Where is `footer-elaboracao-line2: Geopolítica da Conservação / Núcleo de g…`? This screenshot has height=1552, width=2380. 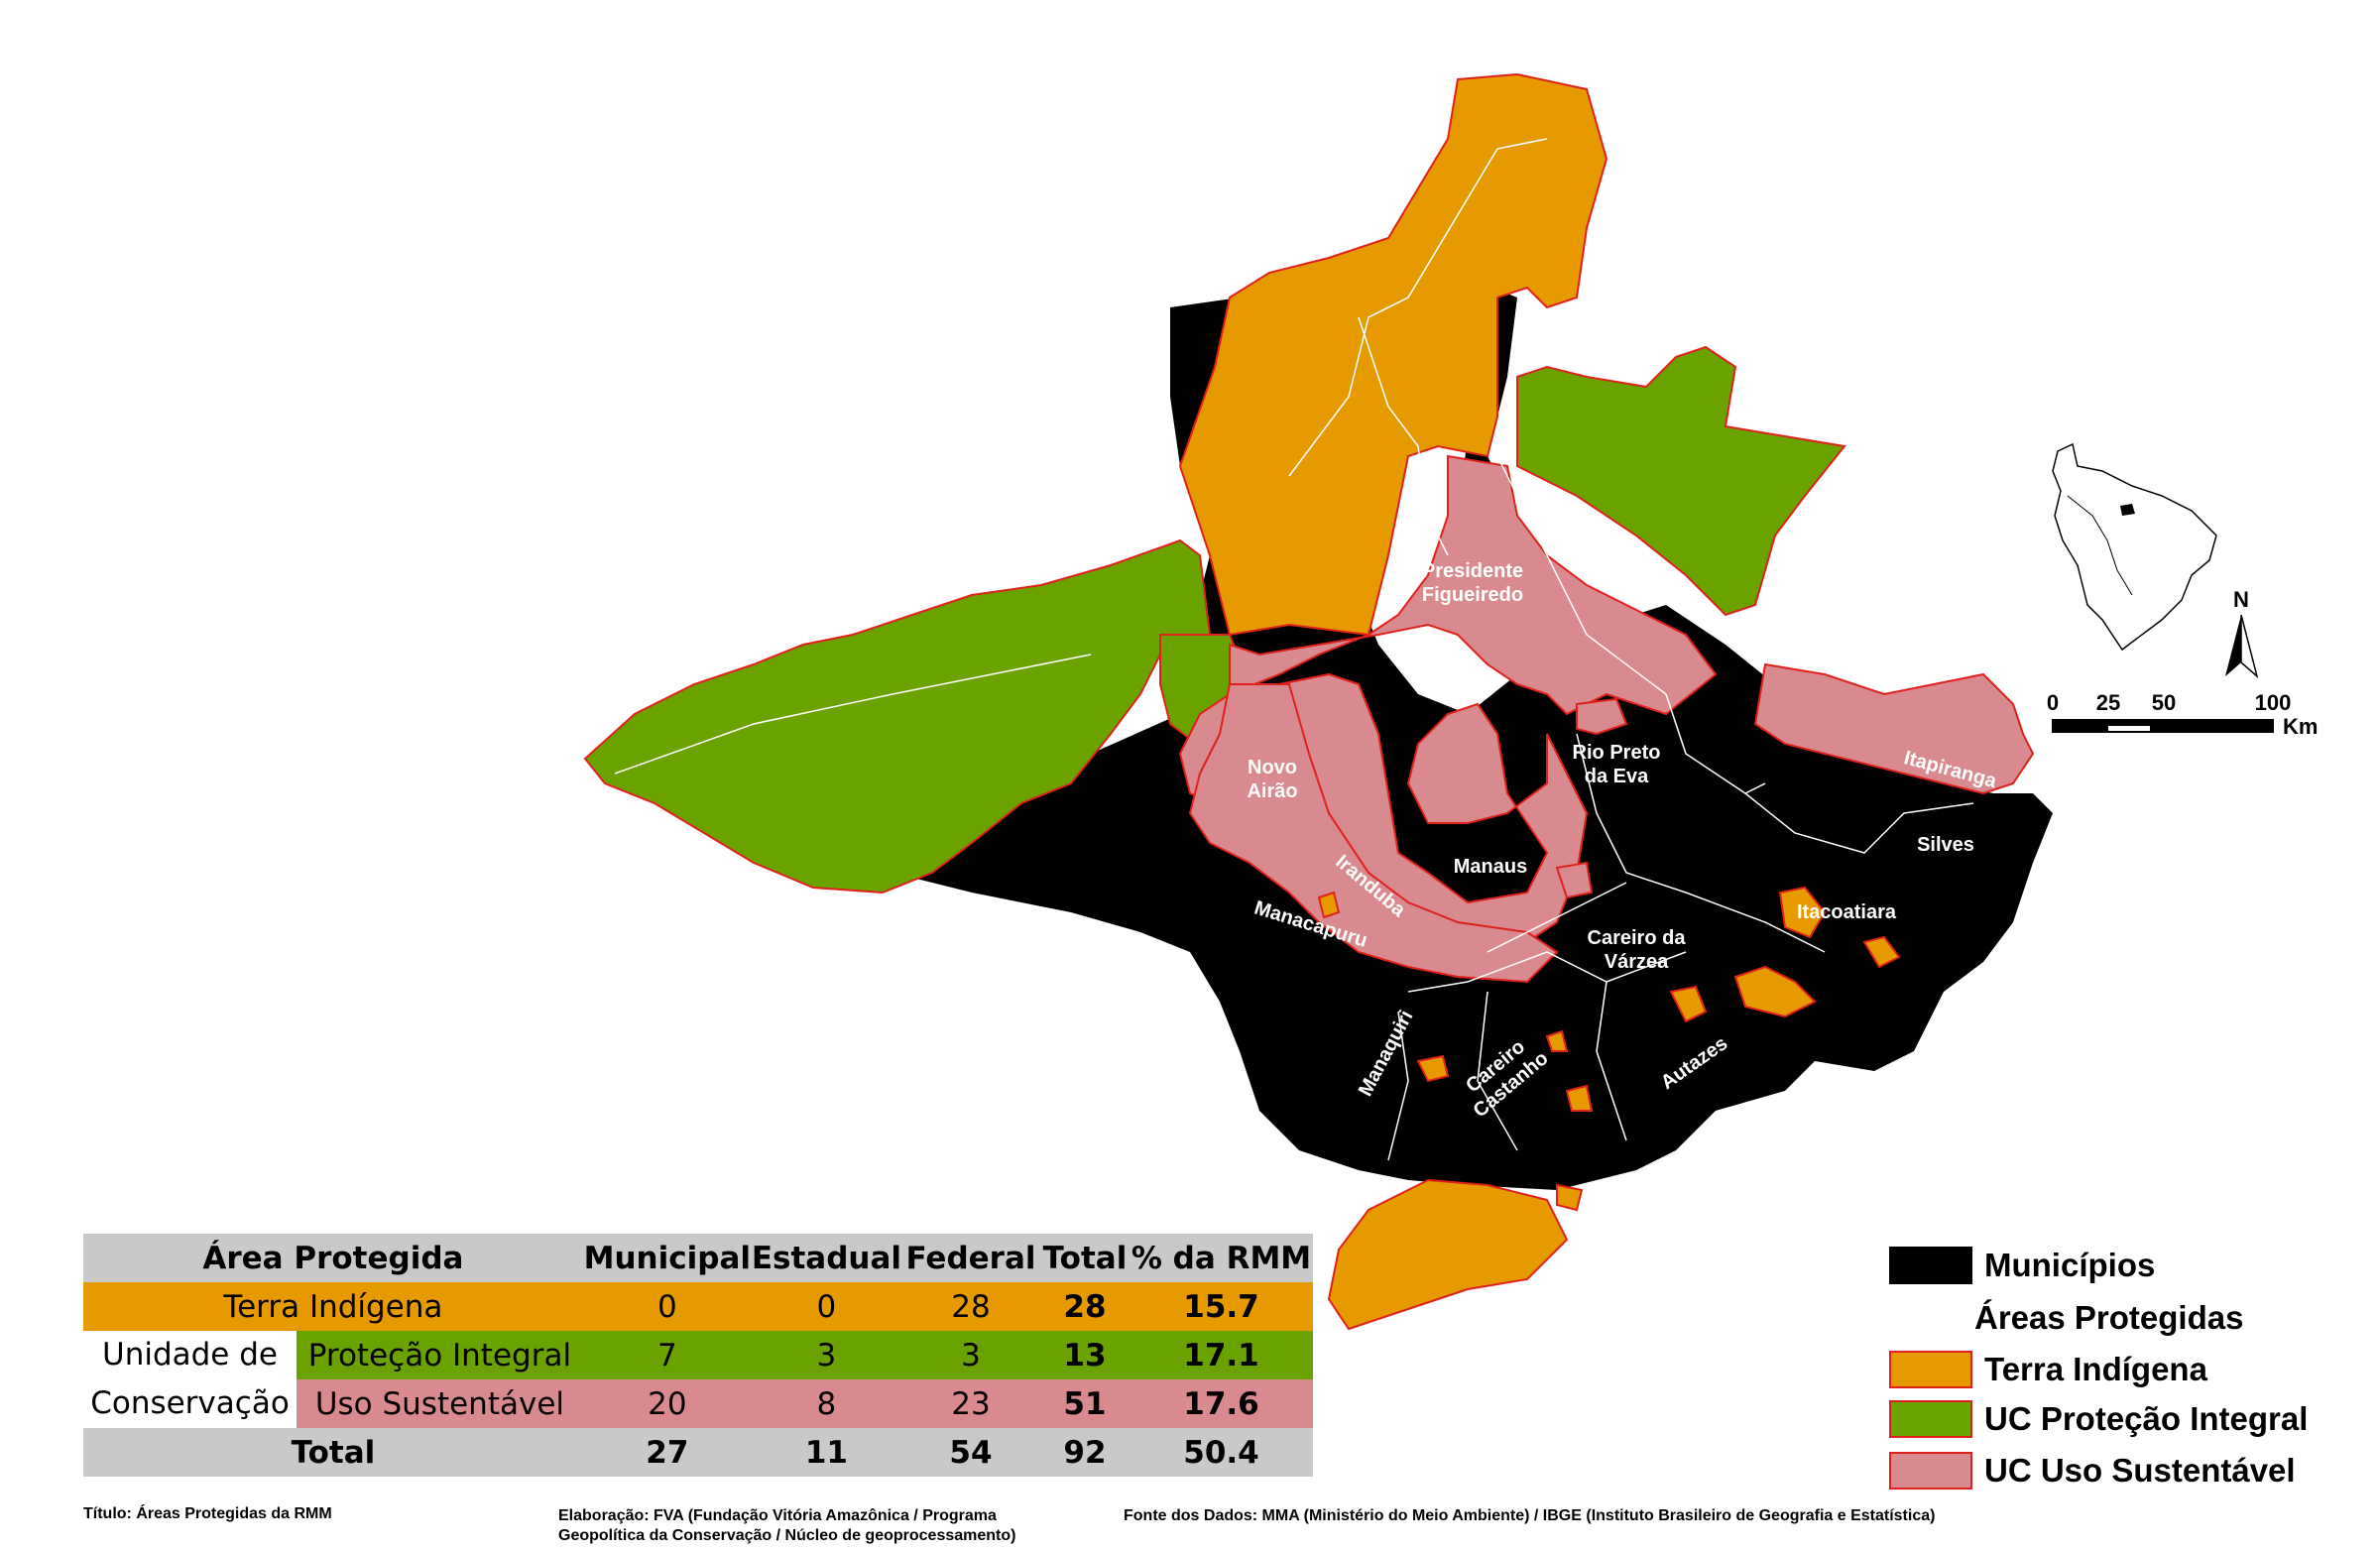
footer-elaboracao-line2: Geopolítica da Conservação / Núcleo de g… is located at coordinates (787, 1535).